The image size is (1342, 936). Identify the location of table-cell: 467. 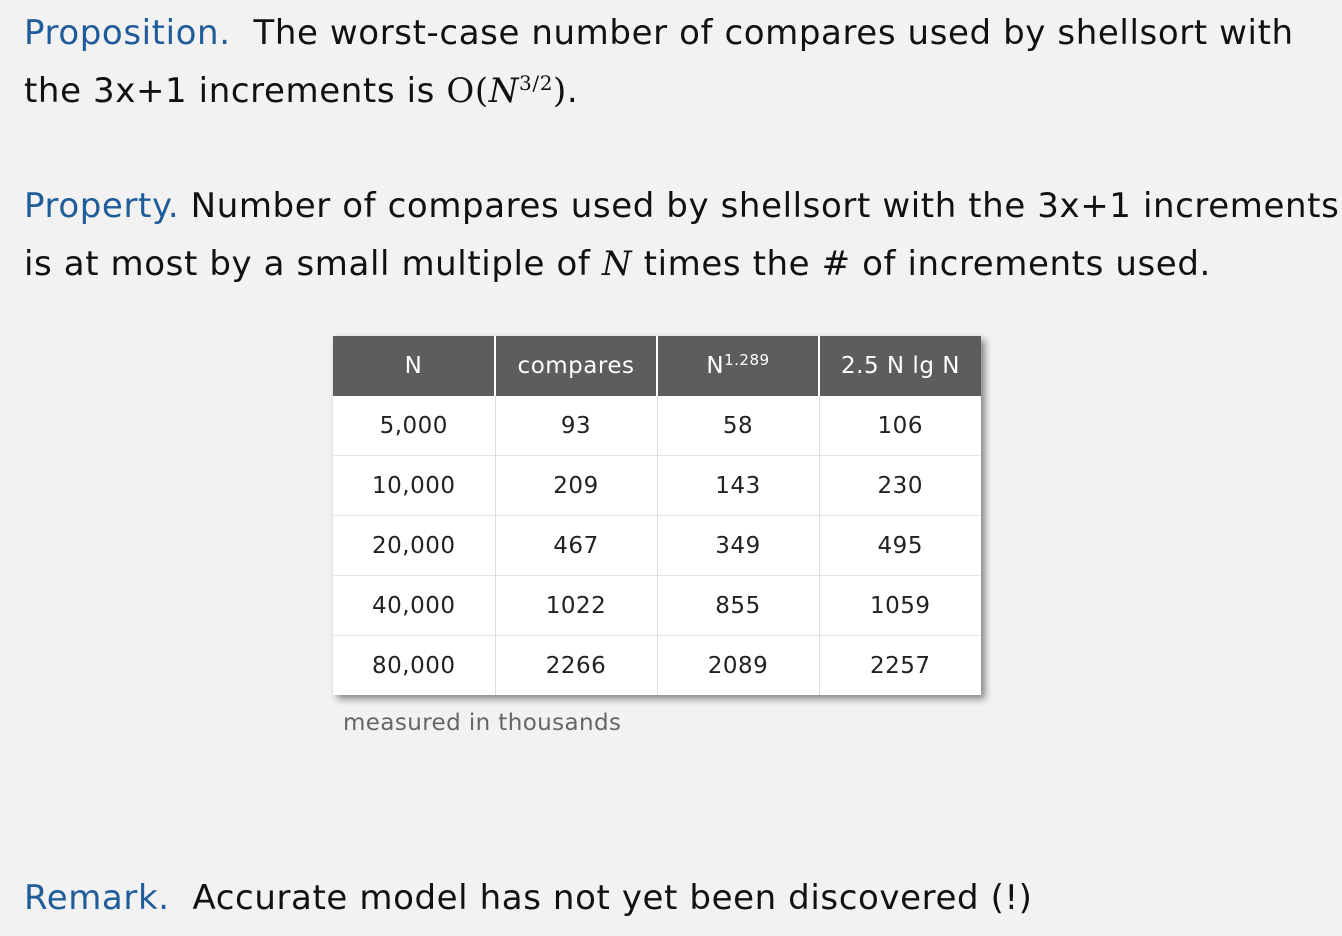
(576, 545).